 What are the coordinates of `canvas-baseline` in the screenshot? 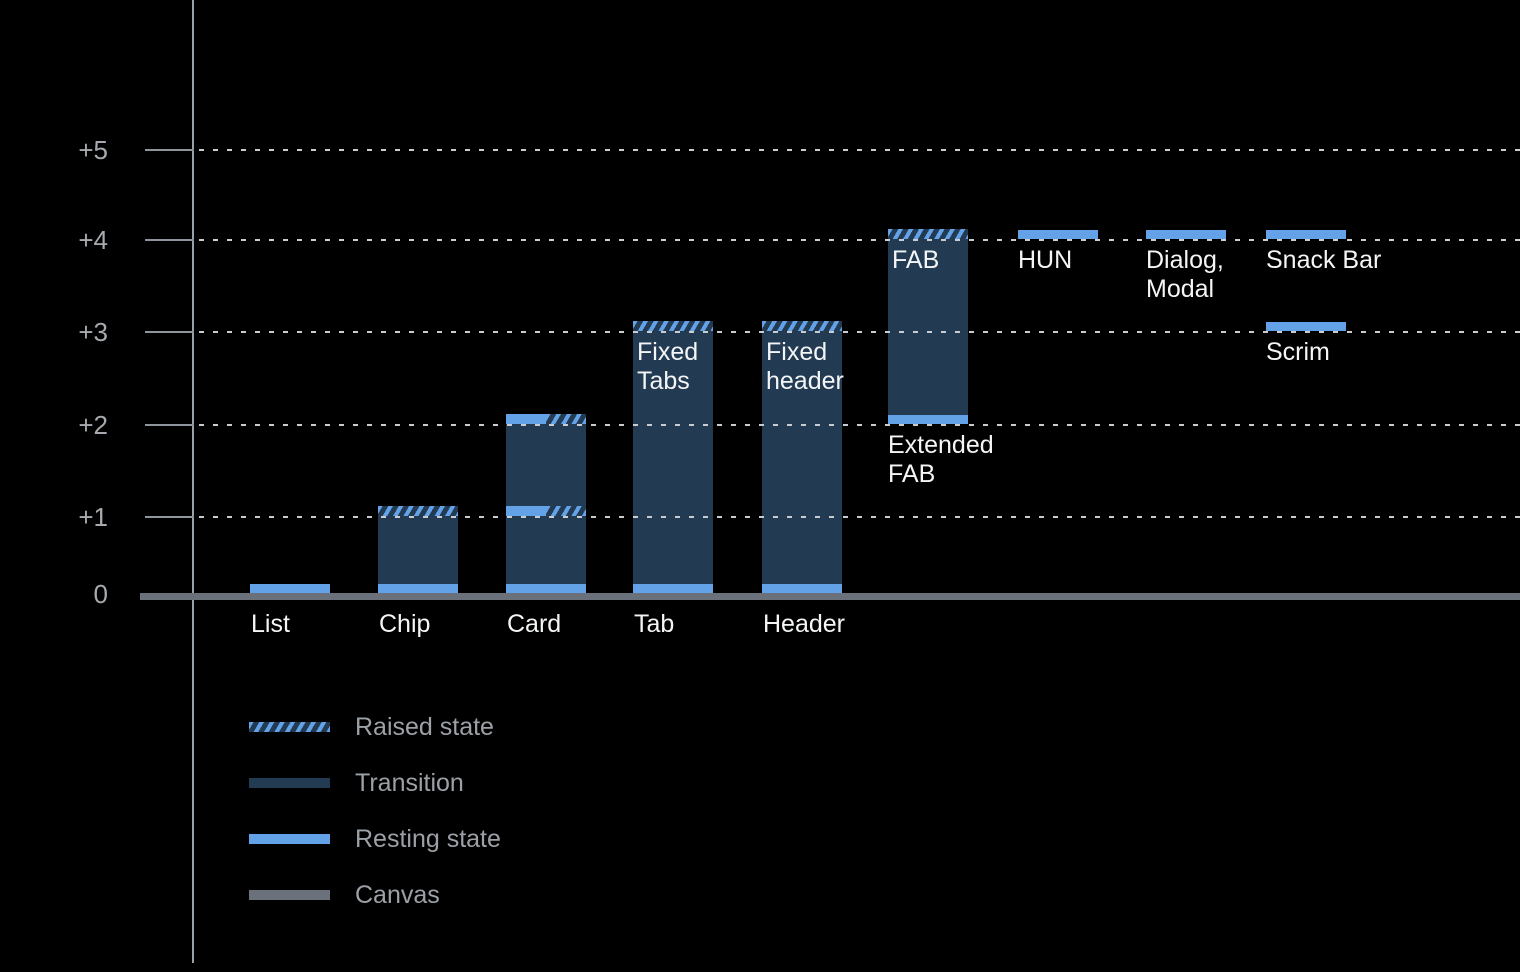 It's located at (830, 596).